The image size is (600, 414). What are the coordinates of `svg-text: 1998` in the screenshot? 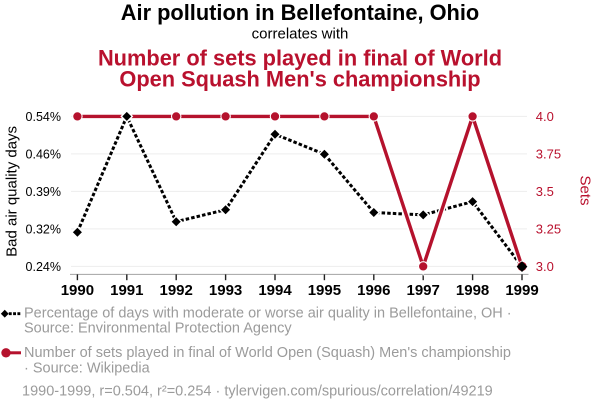 It's located at (472, 290).